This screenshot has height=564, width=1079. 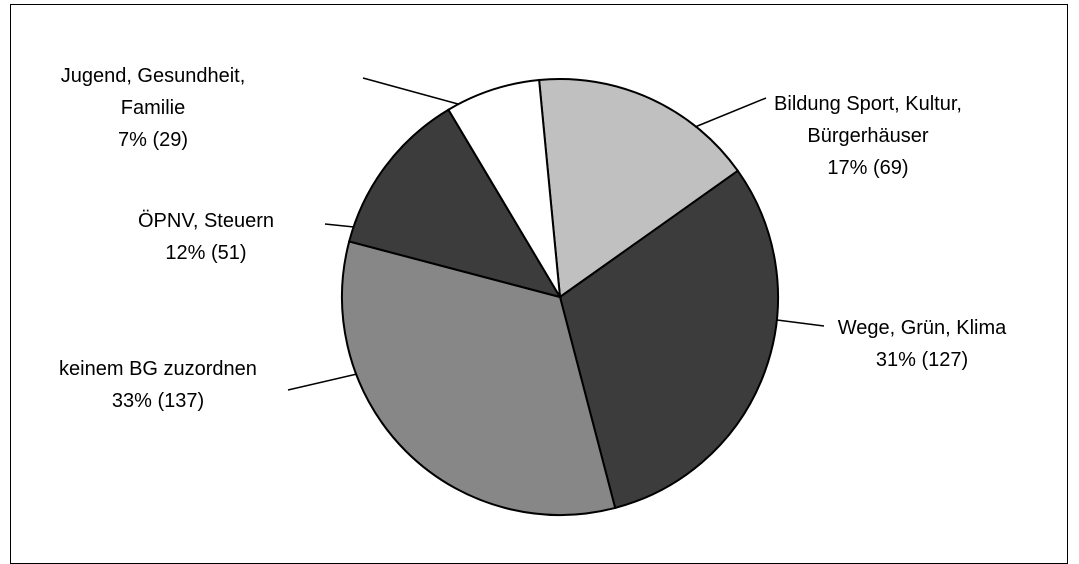 What do you see at coordinates (158, 385) in the screenshot?
I see `slice-label-3: keinem BG zuzordnen 33% (137)` at bounding box center [158, 385].